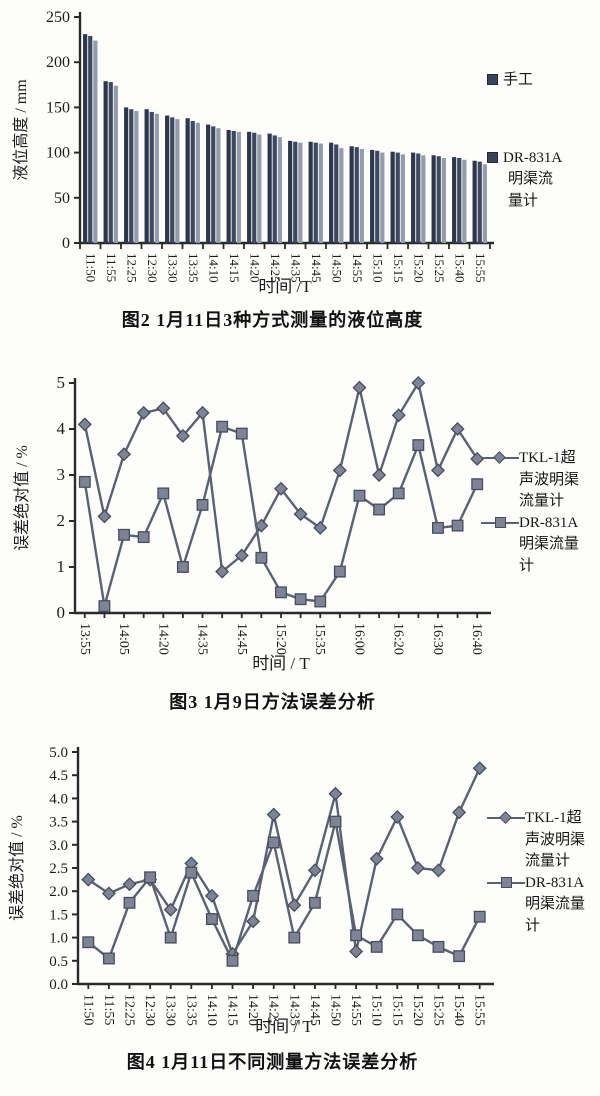 The width and height of the screenshot is (600, 1096). What do you see at coordinates (58, 915) in the screenshot?
I see `svg-text: 1.5` at bounding box center [58, 915].